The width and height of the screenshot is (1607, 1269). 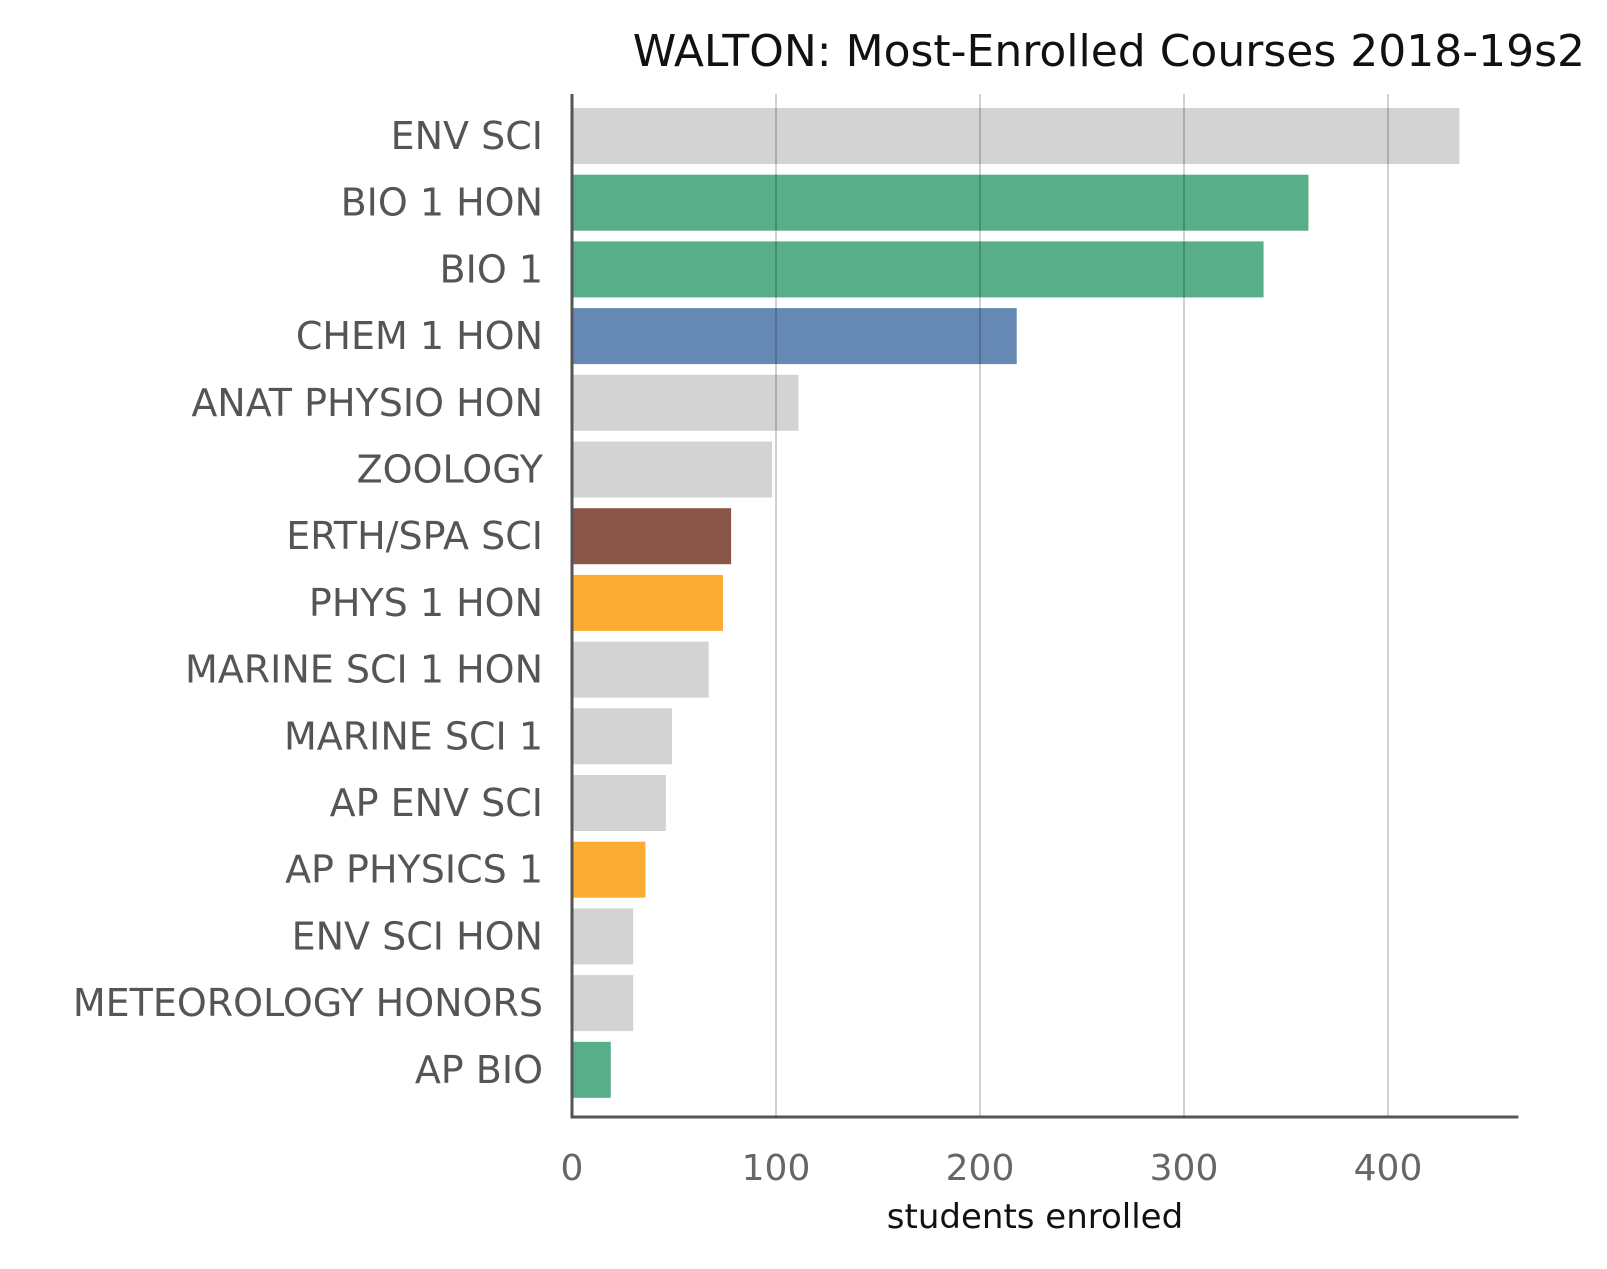 What do you see at coordinates (419, 336) in the screenshot?
I see `category-label: CHEM 1 HON` at bounding box center [419, 336].